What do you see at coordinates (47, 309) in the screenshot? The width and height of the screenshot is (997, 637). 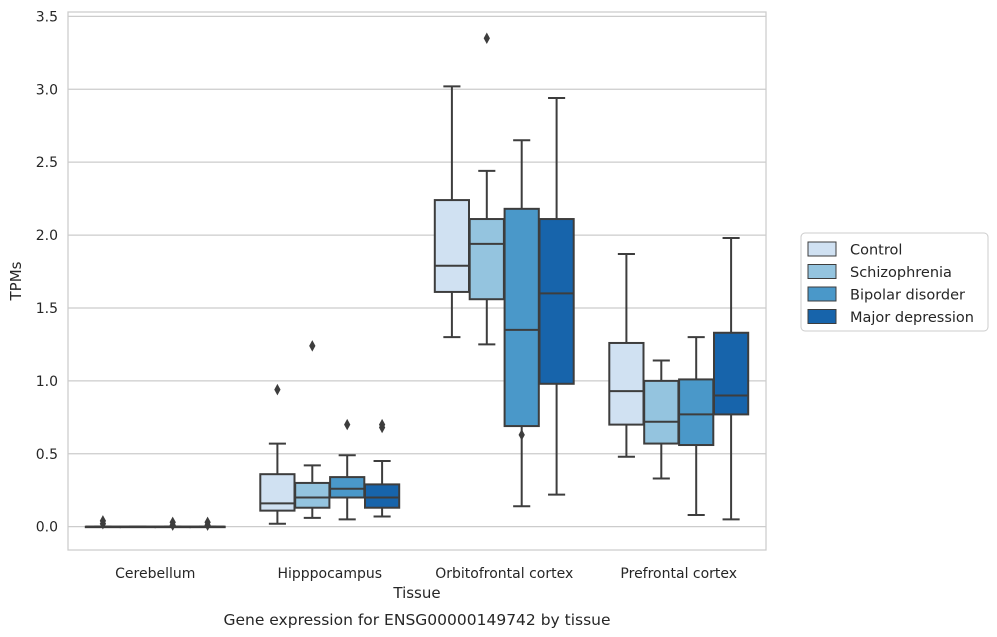 I see `y-tick-label: 1.5` at bounding box center [47, 309].